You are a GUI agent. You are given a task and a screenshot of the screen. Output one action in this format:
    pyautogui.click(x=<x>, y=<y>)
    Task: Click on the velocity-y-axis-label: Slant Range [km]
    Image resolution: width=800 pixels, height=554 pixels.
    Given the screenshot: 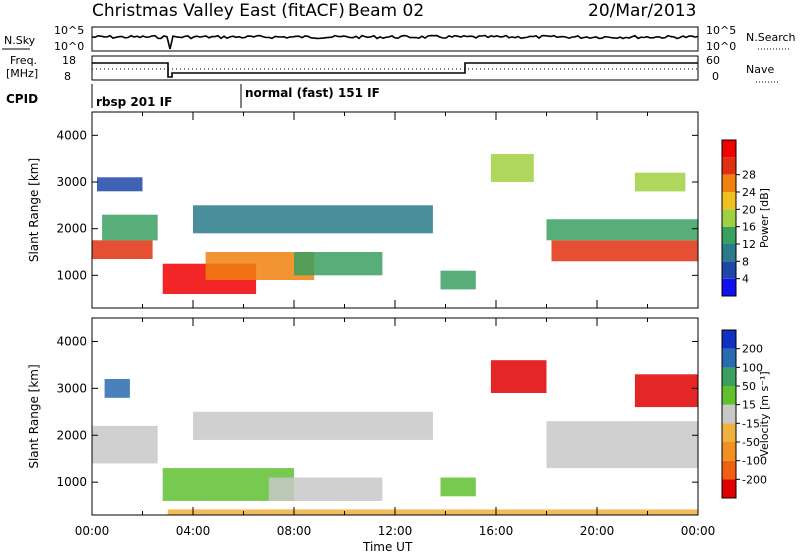 What is the action you would take?
    pyautogui.click(x=34, y=416)
    